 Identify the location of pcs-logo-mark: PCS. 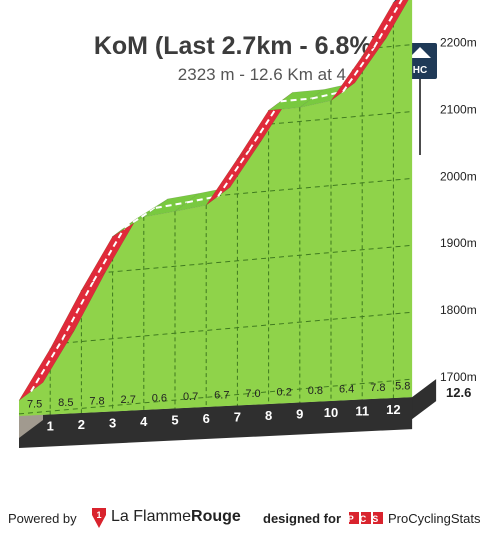
(366, 519).